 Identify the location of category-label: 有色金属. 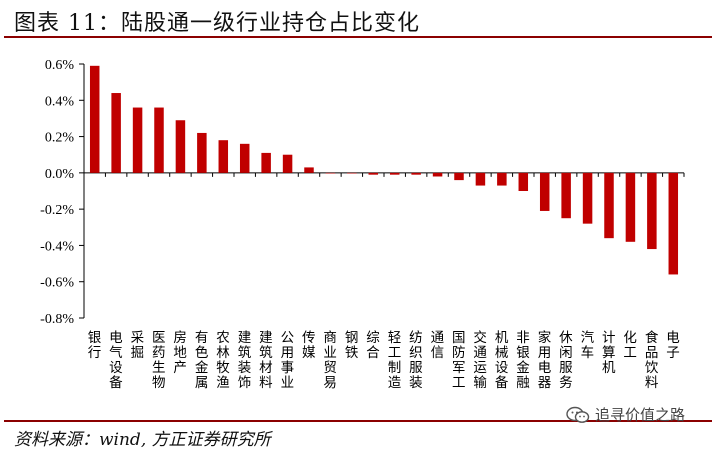
(202, 360).